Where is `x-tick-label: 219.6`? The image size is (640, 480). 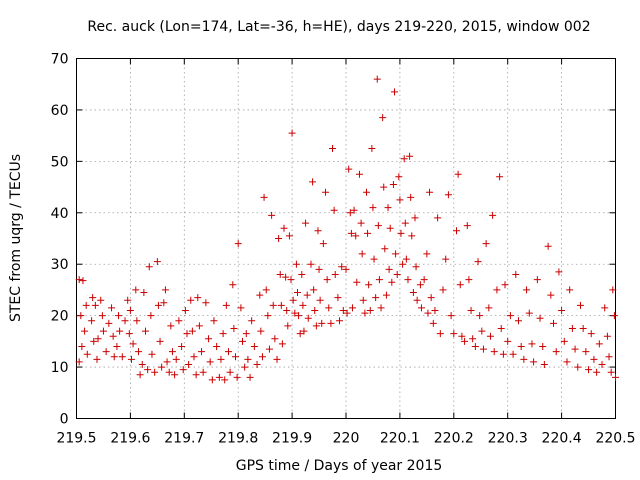
x-tick-label: 219.6 is located at coordinates (130, 439).